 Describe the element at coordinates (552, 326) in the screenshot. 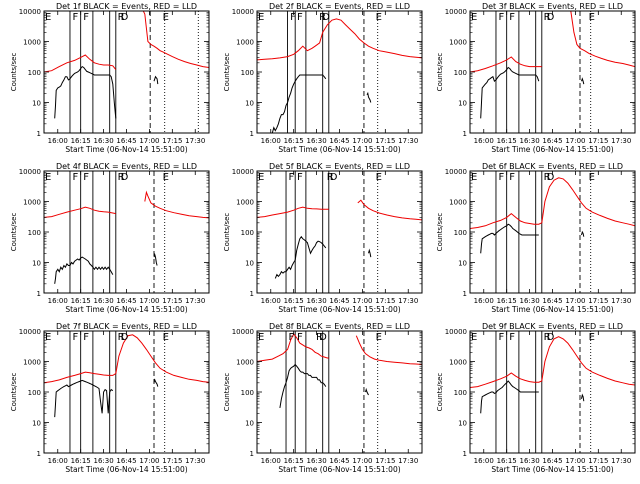

I see `panel-title: Det 9f BLACK = Events, RED = LLD` at that location.